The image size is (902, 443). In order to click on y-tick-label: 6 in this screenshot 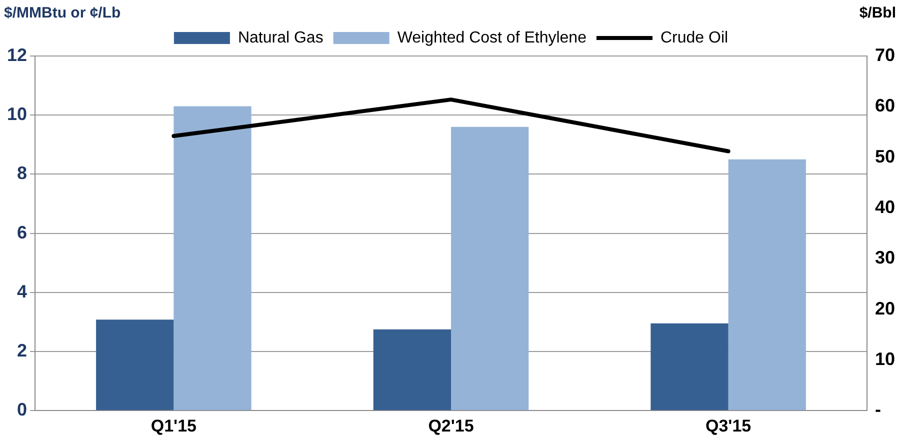, I will do `click(22, 232)`.